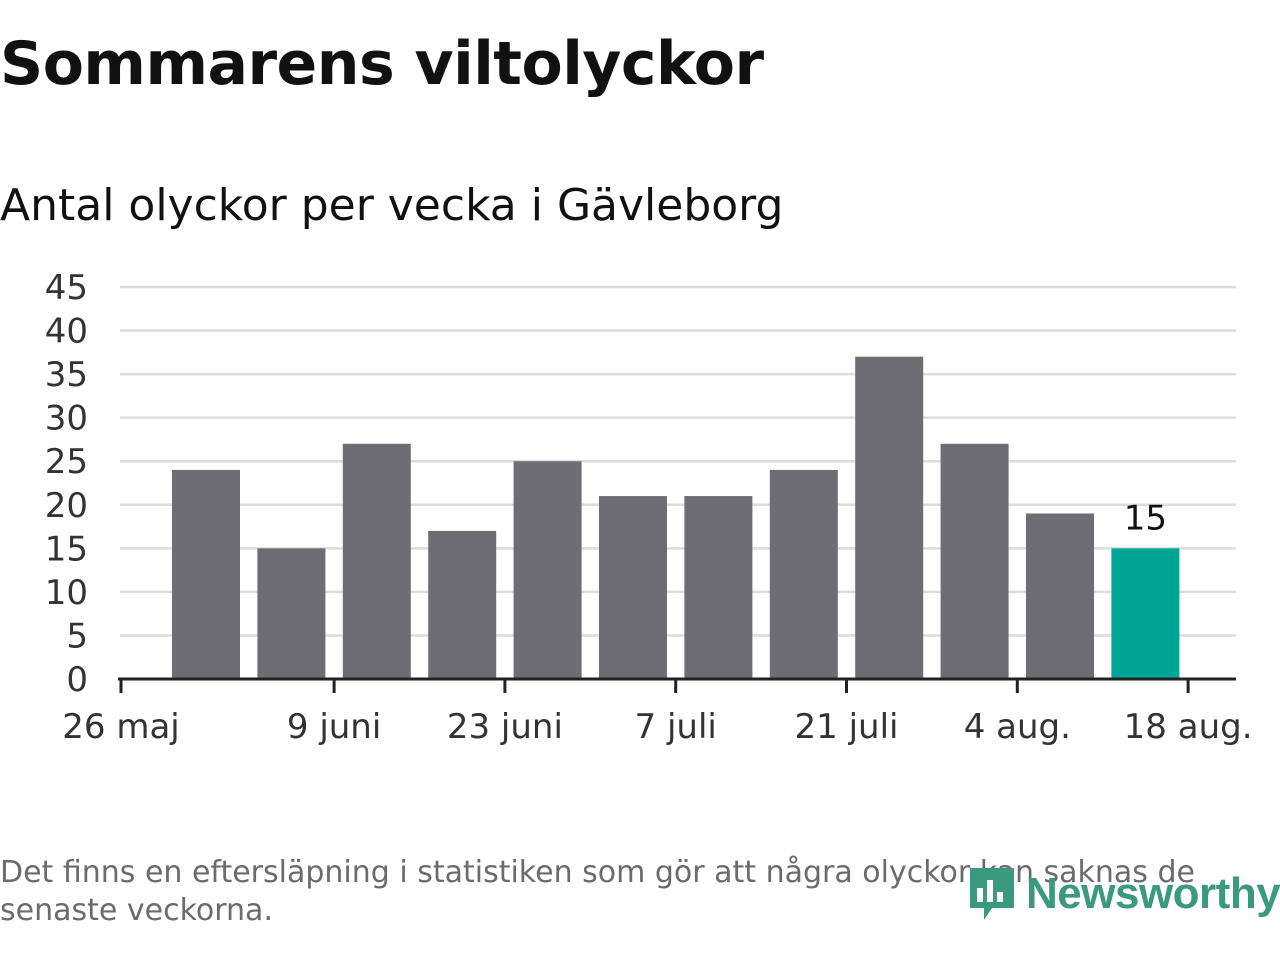 This screenshot has width=1280, height=960. Describe the element at coordinates (1188, 727) in the screenshot. I see `x-tick-label: 18 aug.` at that location.